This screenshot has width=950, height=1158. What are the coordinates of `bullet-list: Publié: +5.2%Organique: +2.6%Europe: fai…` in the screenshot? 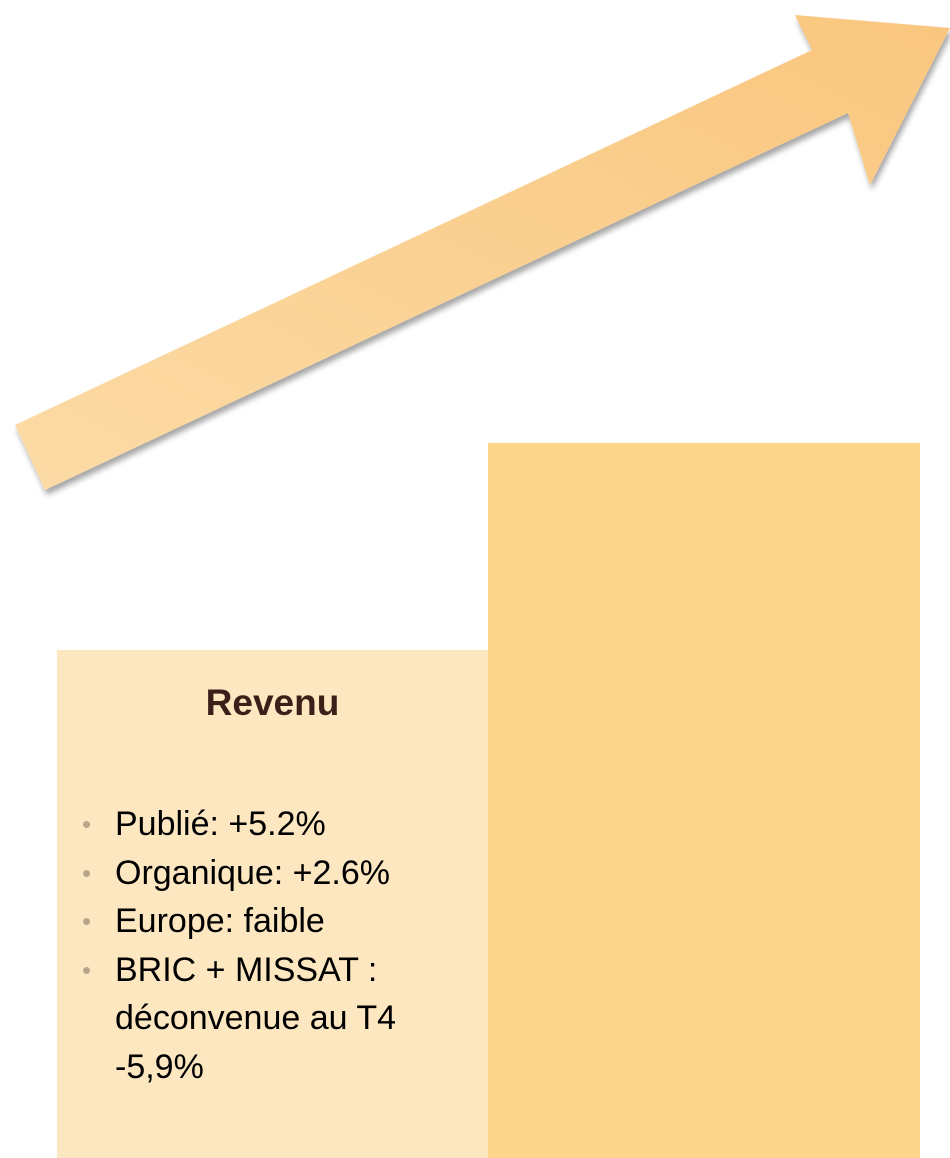 It's located at (270, 945).